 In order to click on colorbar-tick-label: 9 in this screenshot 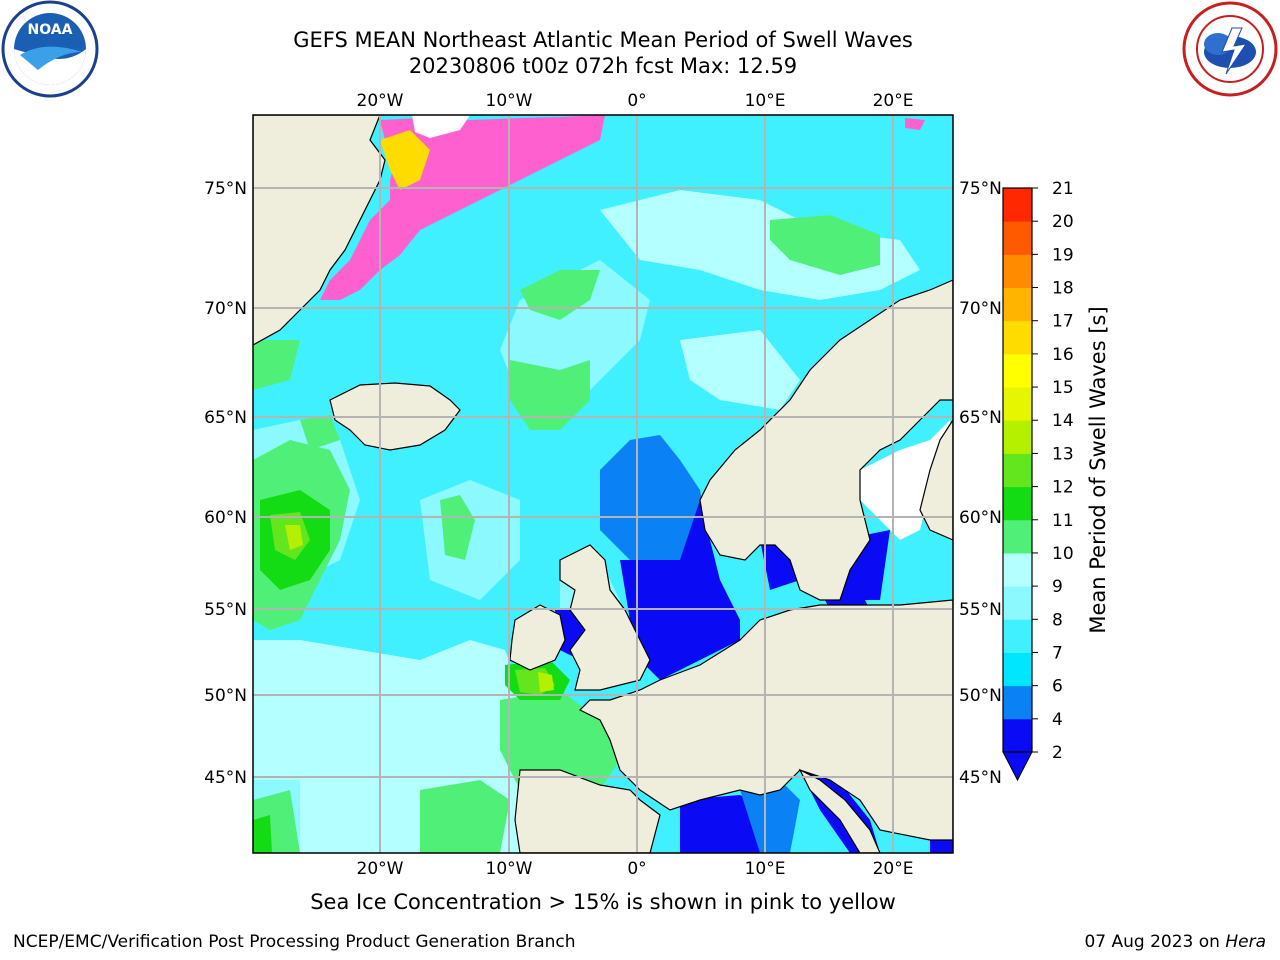, I will do `click(1057, 587)`.